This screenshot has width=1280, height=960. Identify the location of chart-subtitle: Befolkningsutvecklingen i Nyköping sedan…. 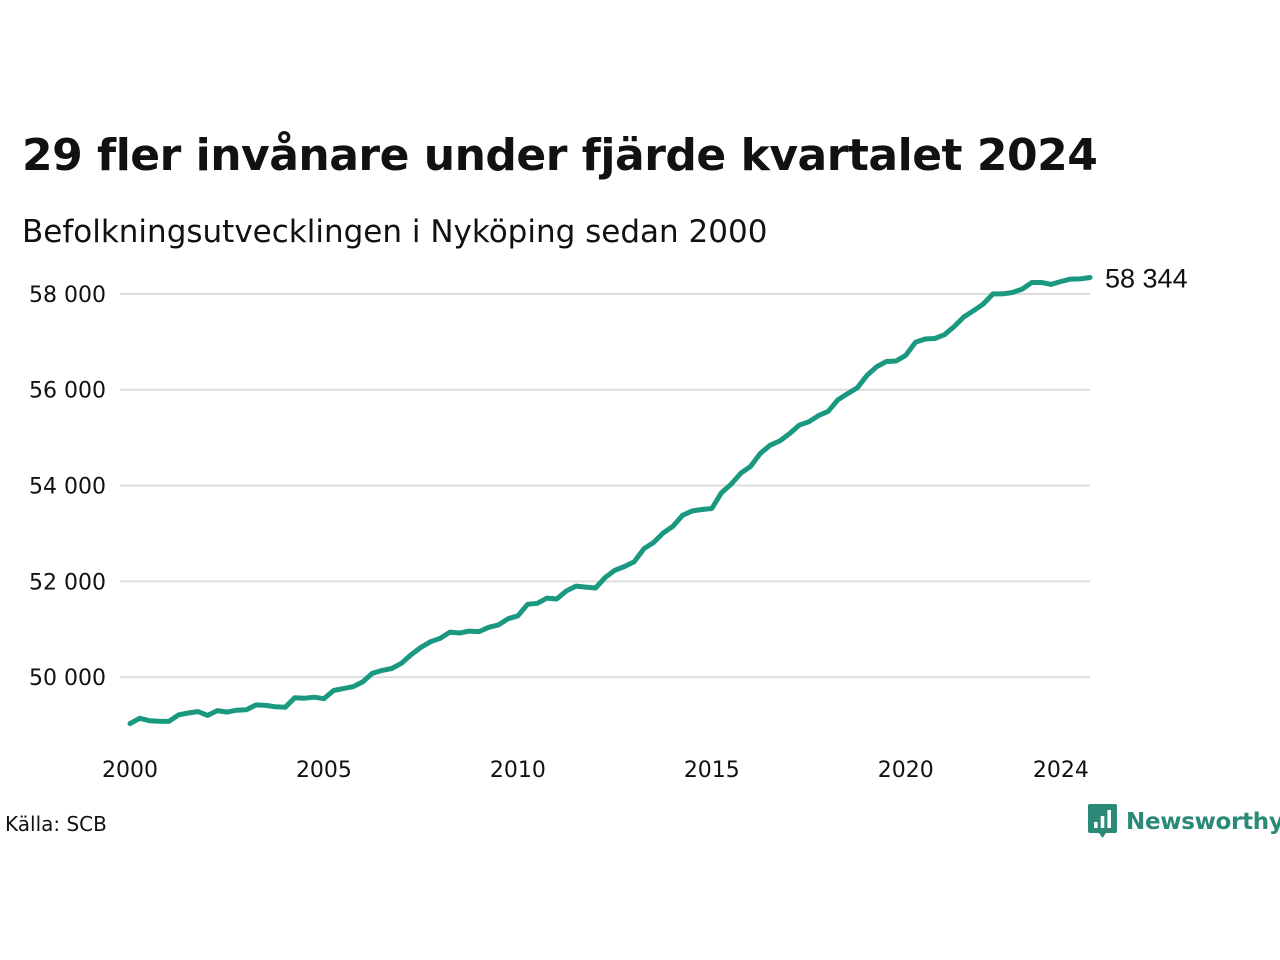
(395, 232).